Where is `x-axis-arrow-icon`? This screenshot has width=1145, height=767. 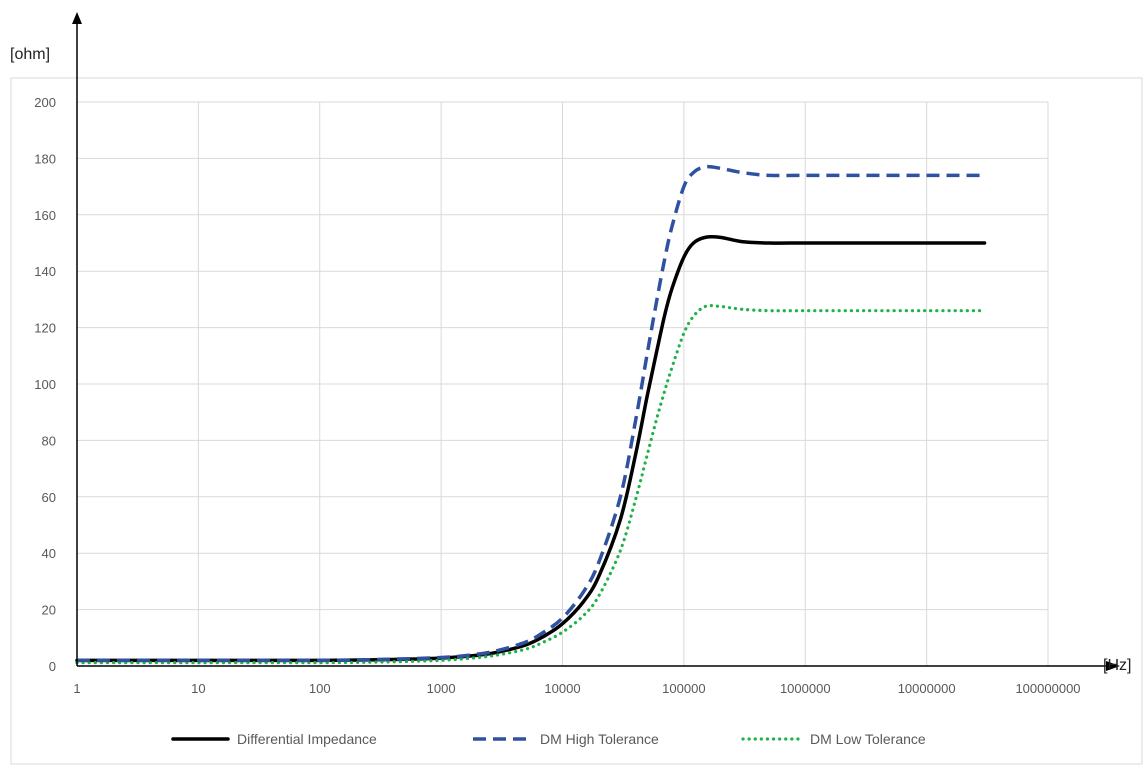 x-axis-arrow-icon is located at coordinates (1113, 666).